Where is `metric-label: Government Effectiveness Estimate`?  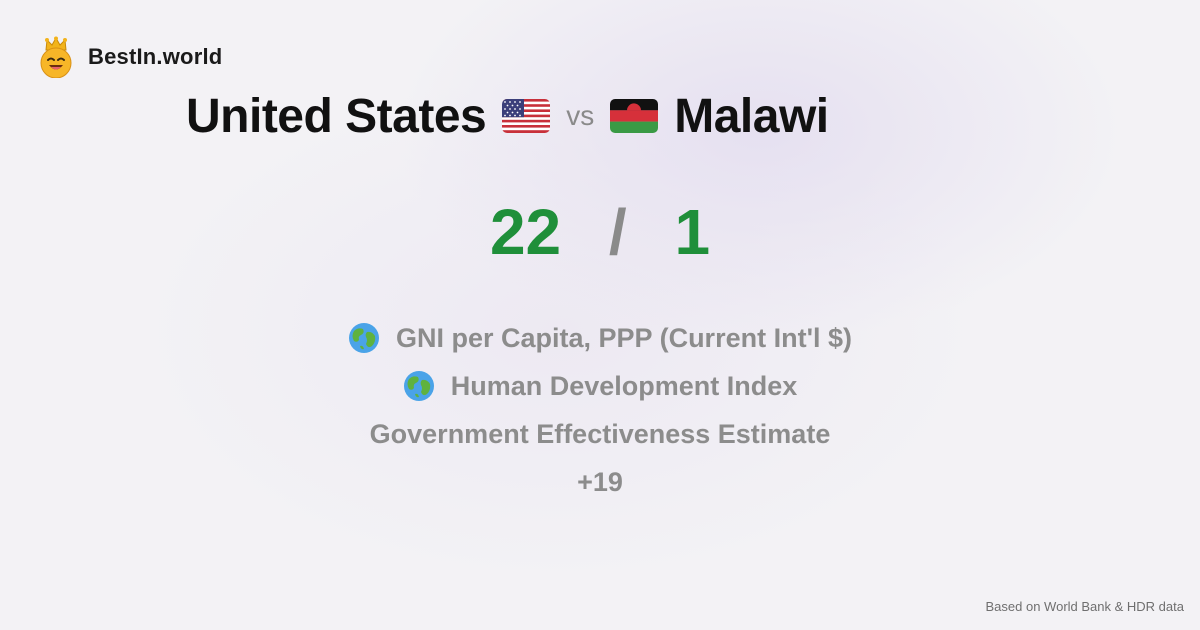 metric-label: Government Effectiveness Estimate is located at coordinates (600, 434).